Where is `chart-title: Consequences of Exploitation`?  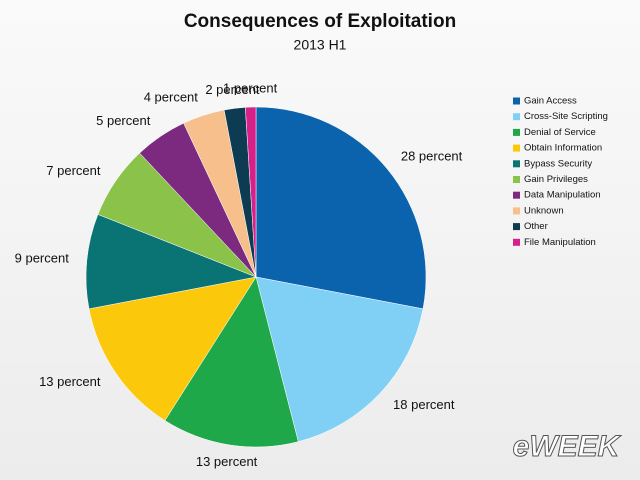 chart-title: Consequences of Exploitation is located at coordinates (320, 21).